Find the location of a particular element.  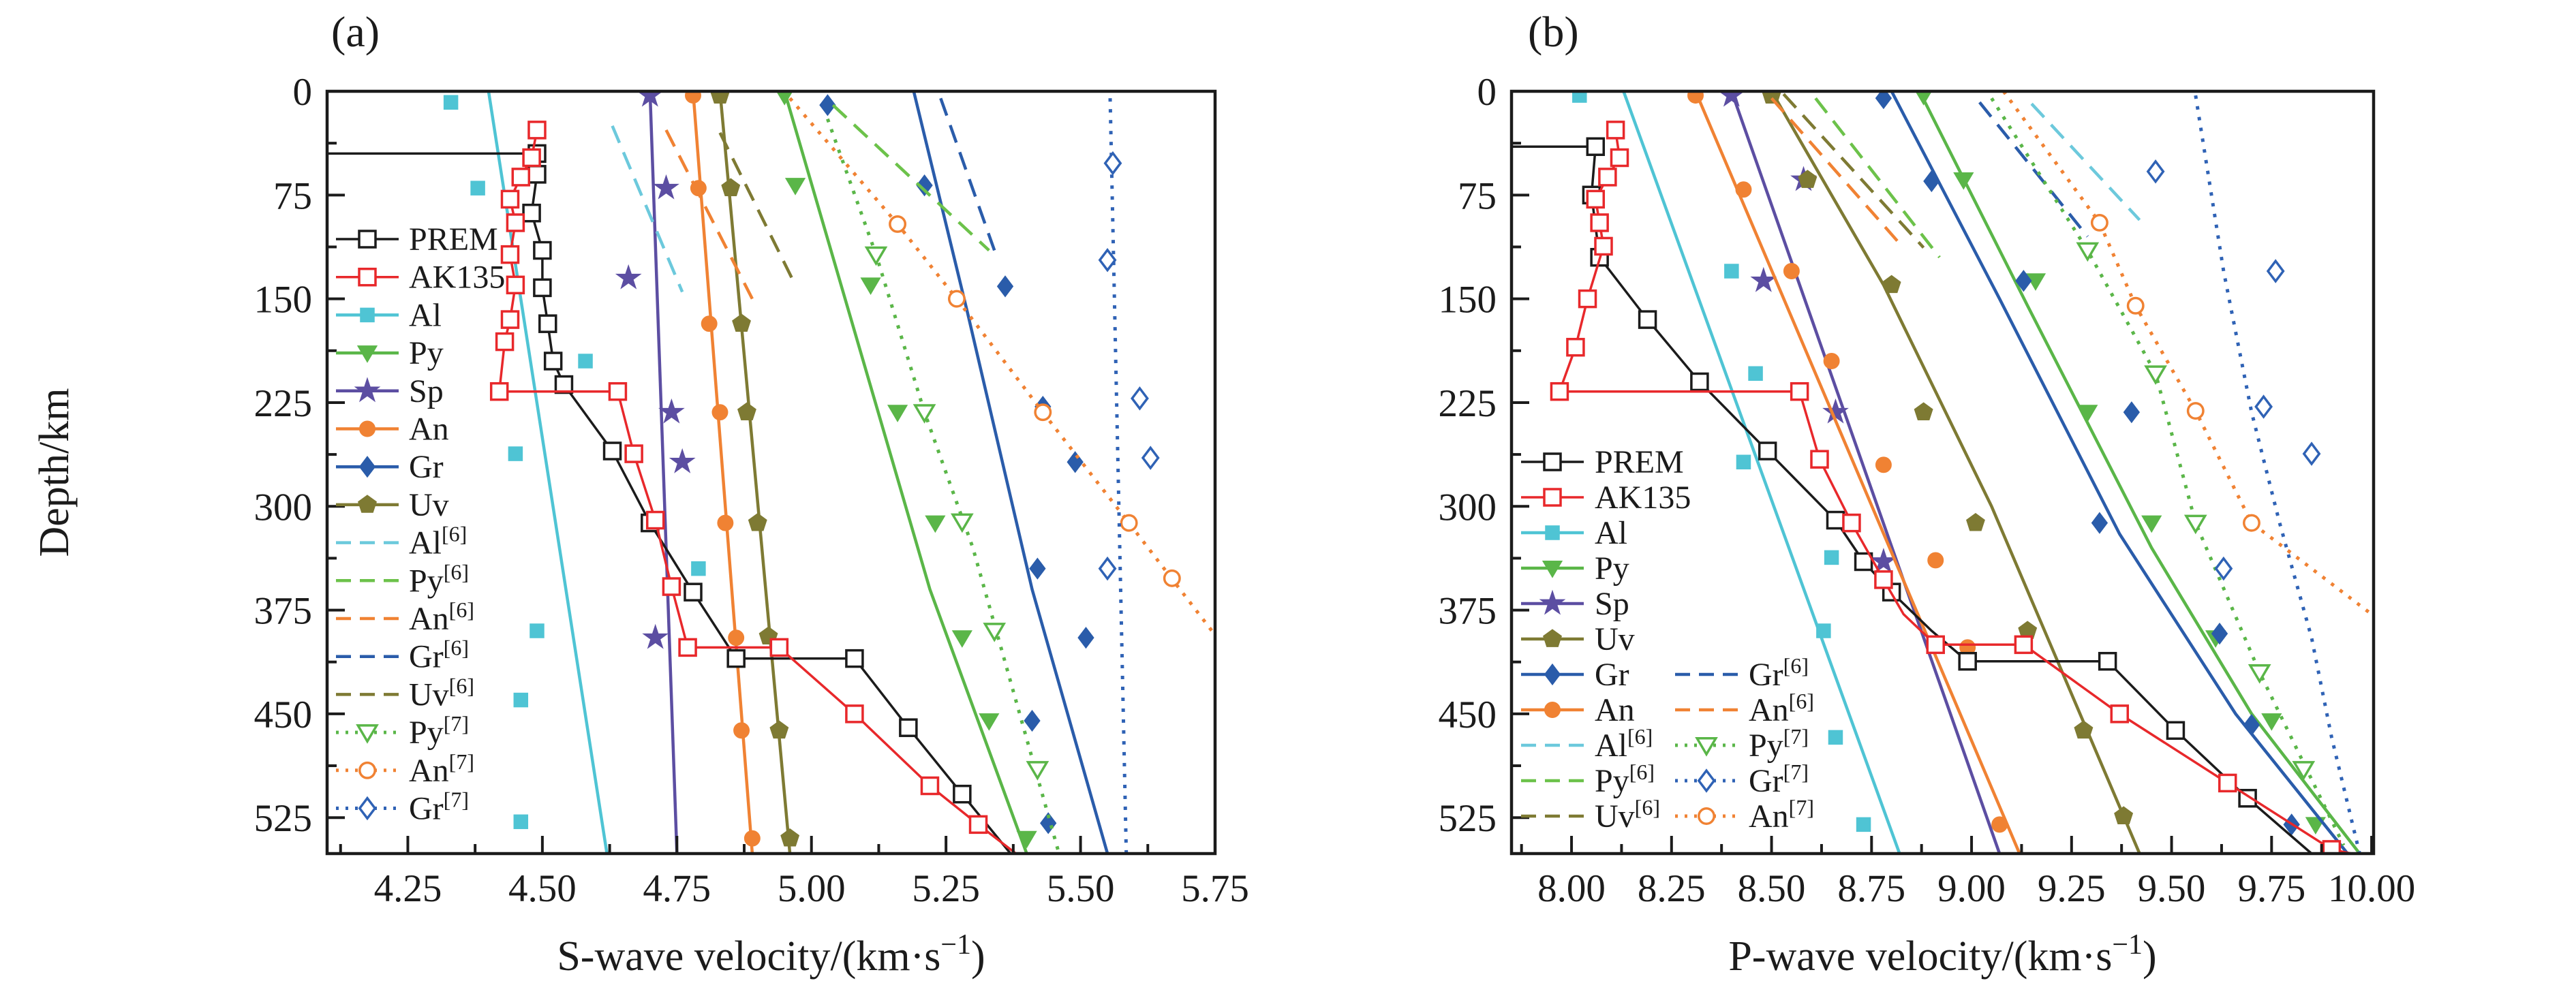

x-tick-label: 9.75 is located at coordinates (2271, 888).